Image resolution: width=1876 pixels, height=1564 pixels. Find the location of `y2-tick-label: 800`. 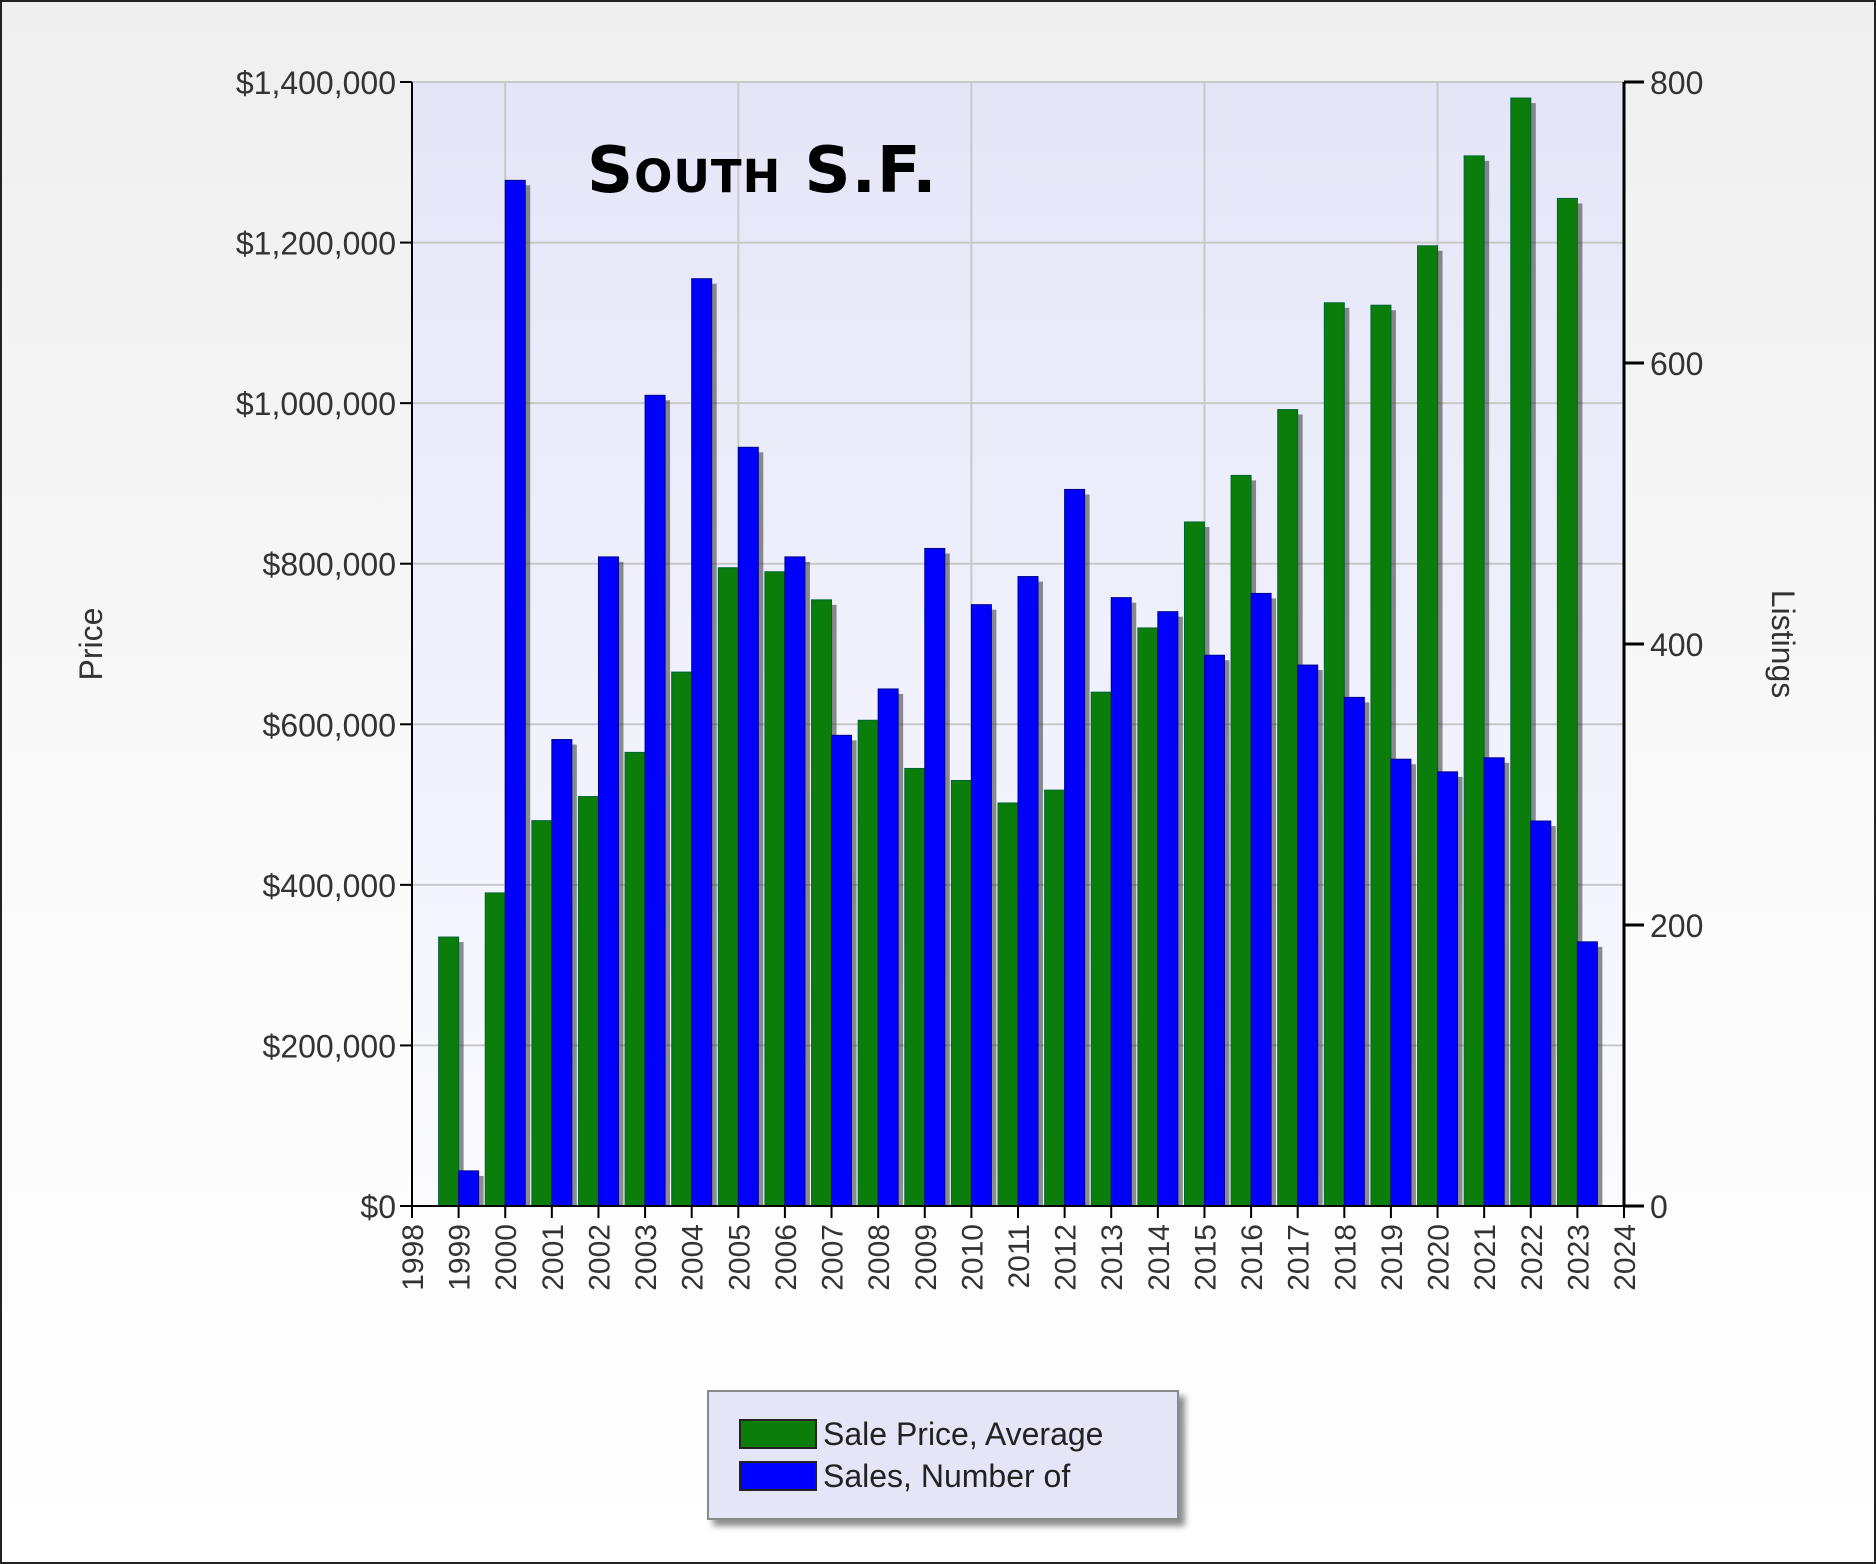

y2-tick-label: 800 is located at coordinates (1676, 83).